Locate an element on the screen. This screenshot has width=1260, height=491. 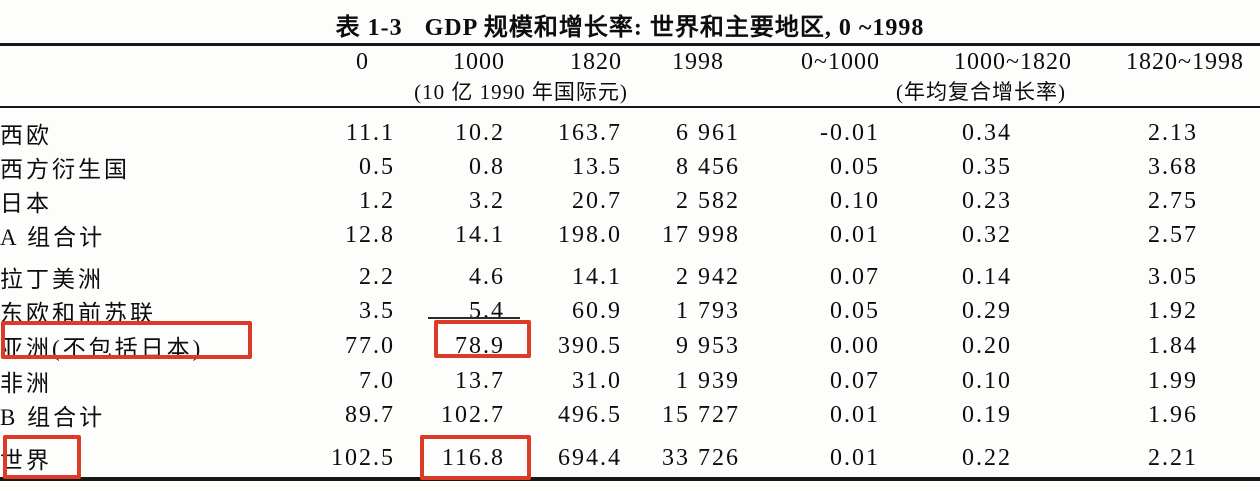
value-cell: 3.05 is located at coordinates (1173, 276).